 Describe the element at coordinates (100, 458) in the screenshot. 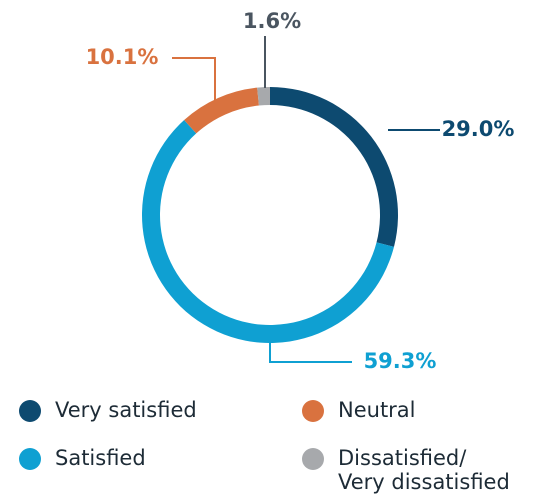

I see `legend-label: Satisfied` at that location.